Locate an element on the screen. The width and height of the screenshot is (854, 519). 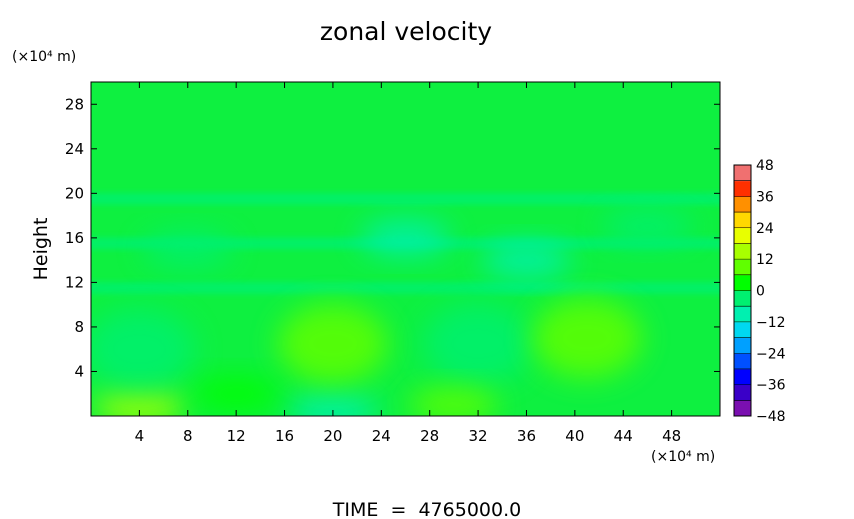
colorbar-tick-label: 0 is located at coordinates (760, 292).